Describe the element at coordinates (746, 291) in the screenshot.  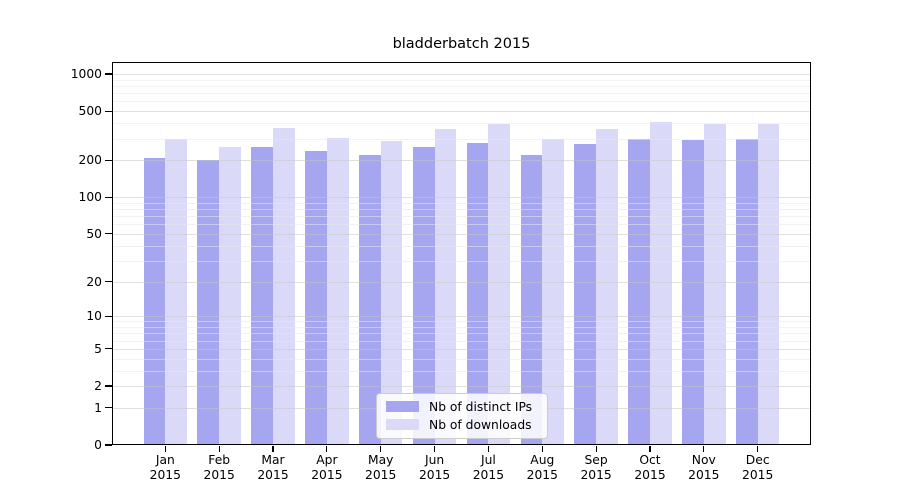
I see `bar-dec-distinct-ips` at that location.